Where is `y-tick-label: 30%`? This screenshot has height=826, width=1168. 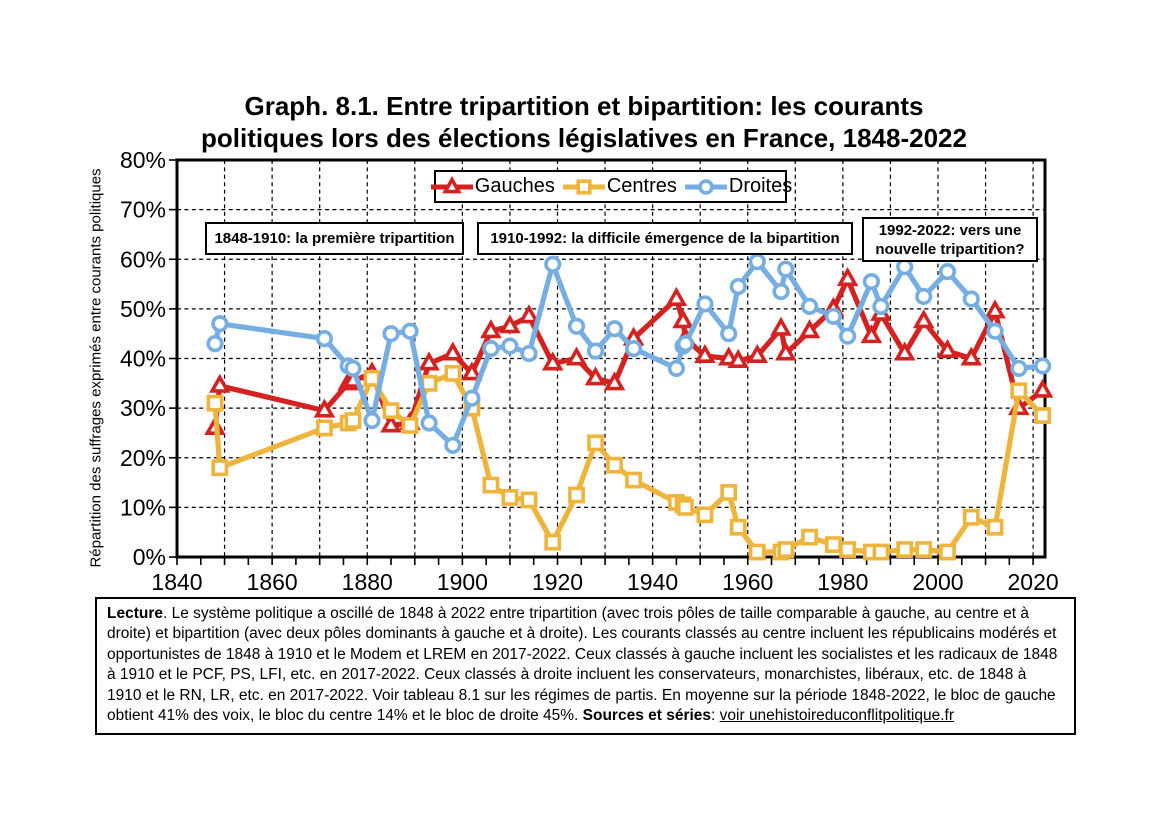 y-tick-label: 30% is located at coordinates (143, 408).